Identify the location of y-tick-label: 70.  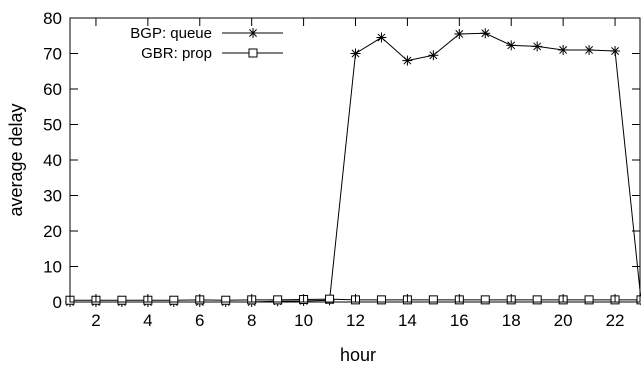
(52, 54).